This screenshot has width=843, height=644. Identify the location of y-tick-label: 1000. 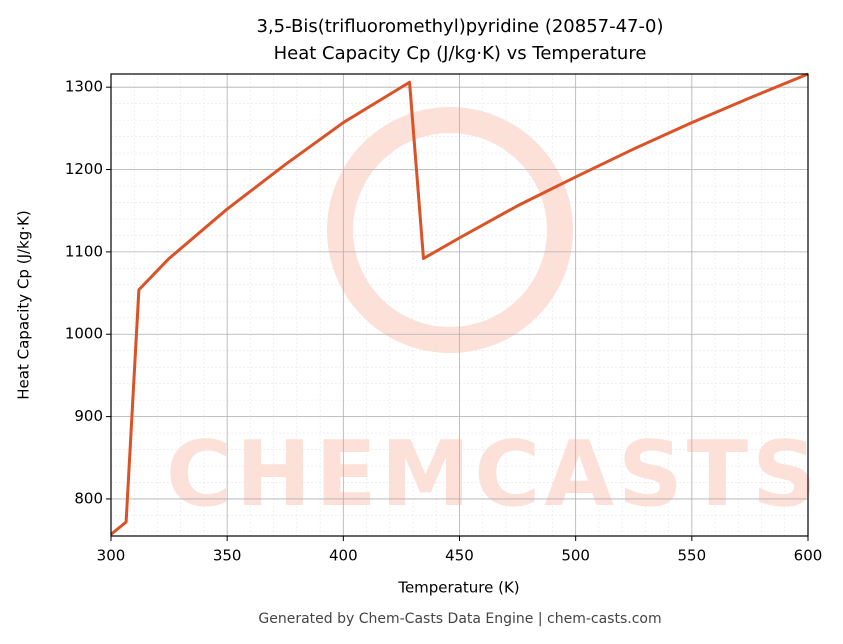
(84, 334).